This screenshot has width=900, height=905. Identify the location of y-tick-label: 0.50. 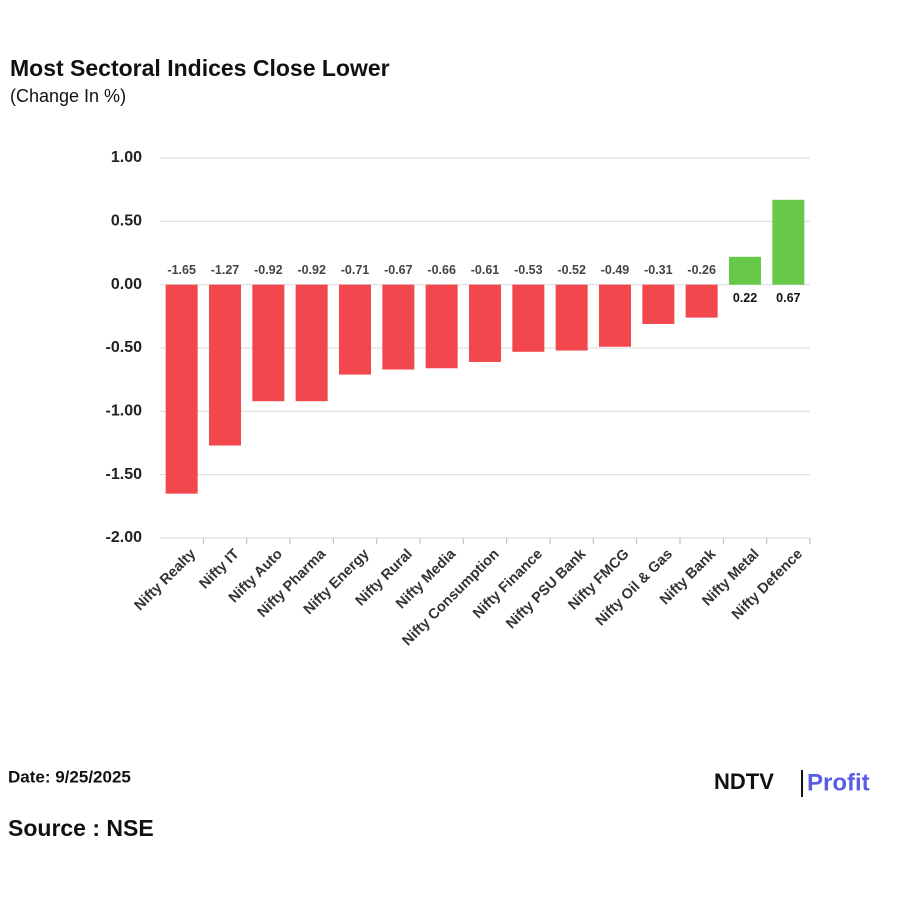
(126, 221).